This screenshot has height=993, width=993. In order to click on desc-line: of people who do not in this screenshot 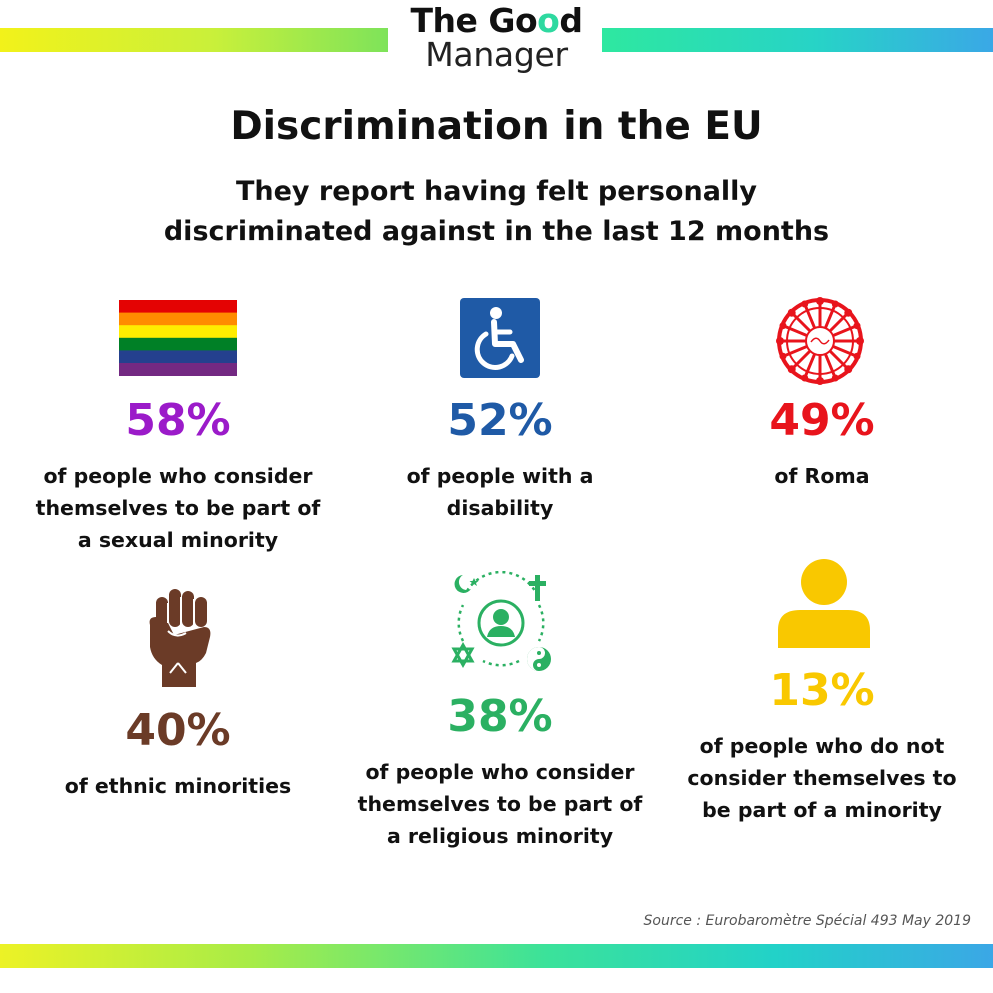, I will do `click(822, 746)`.